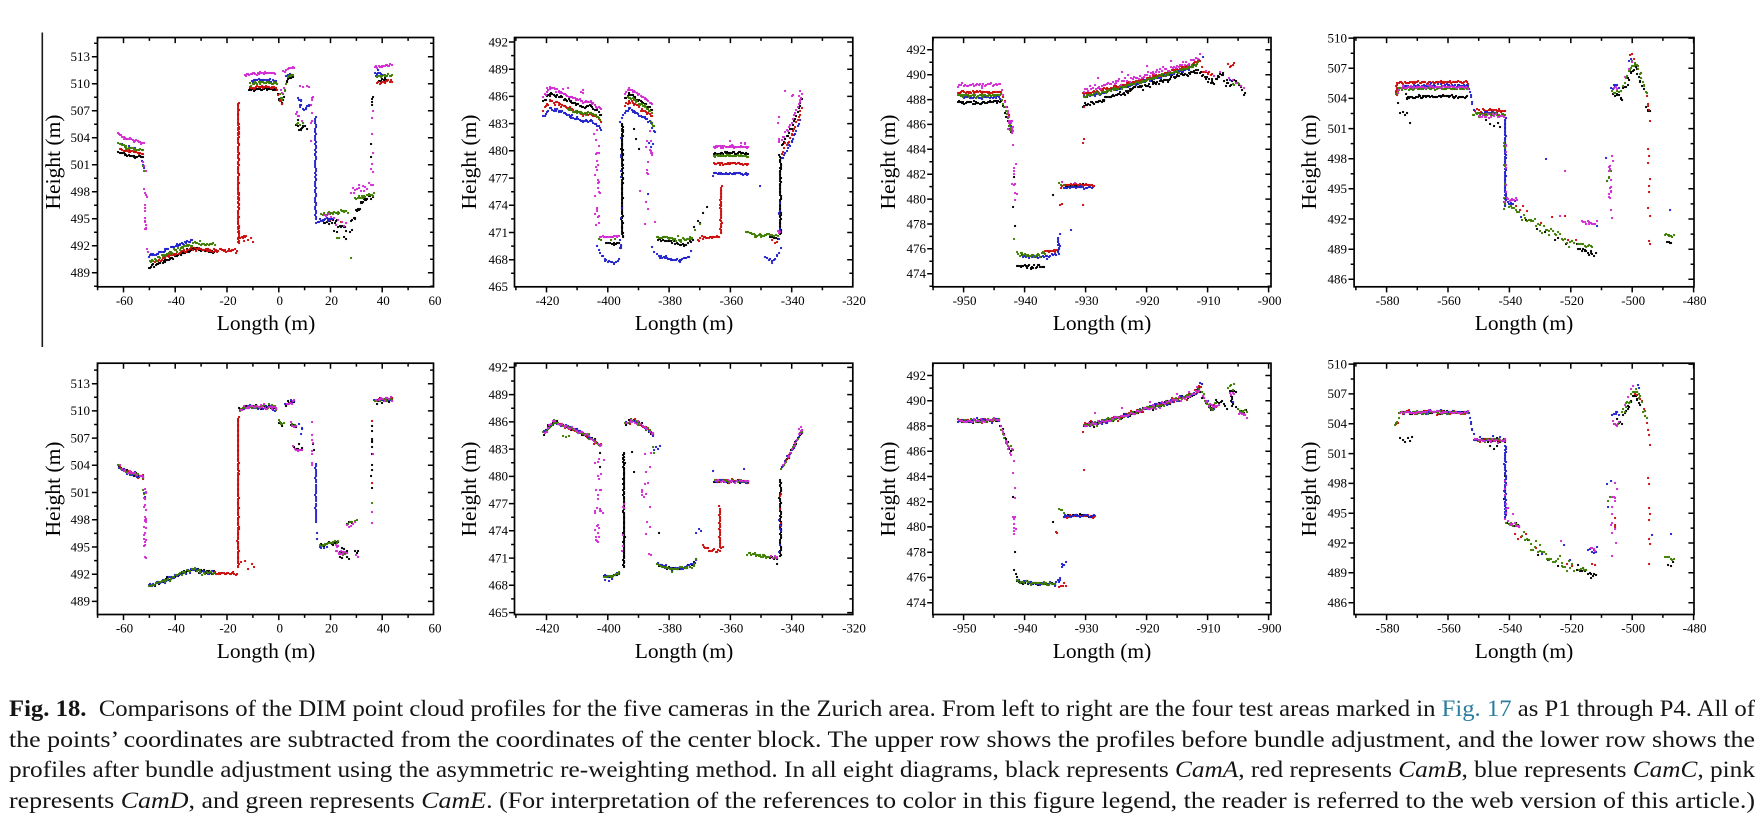 This screenshot has height=831, width=1763. Describe the element at coordinates (1388, 300) in the screenshot. I see `svg-text: -580` at that location.